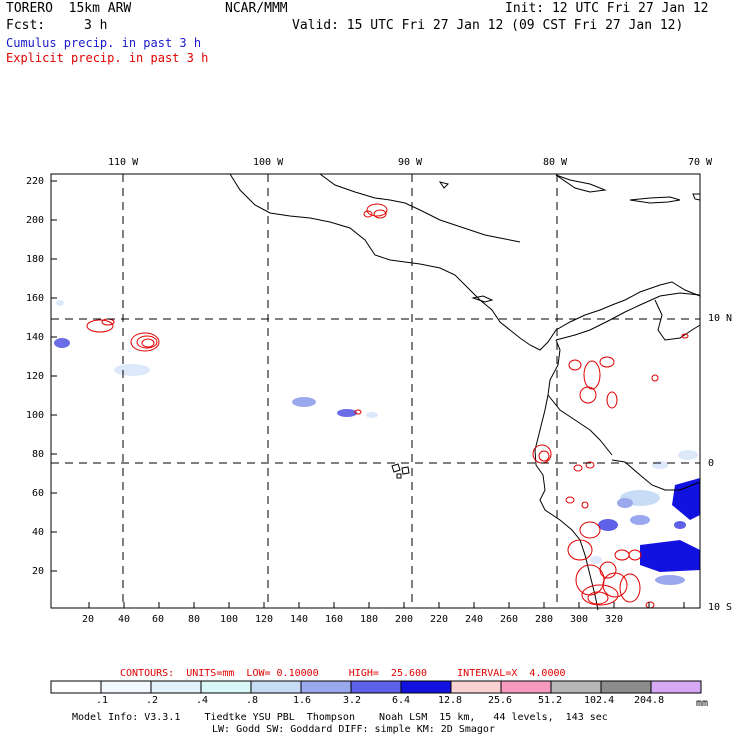 This screenshot has height=740, width=740. I want to click on forecast-label: Fcst:, so click(26, 25).